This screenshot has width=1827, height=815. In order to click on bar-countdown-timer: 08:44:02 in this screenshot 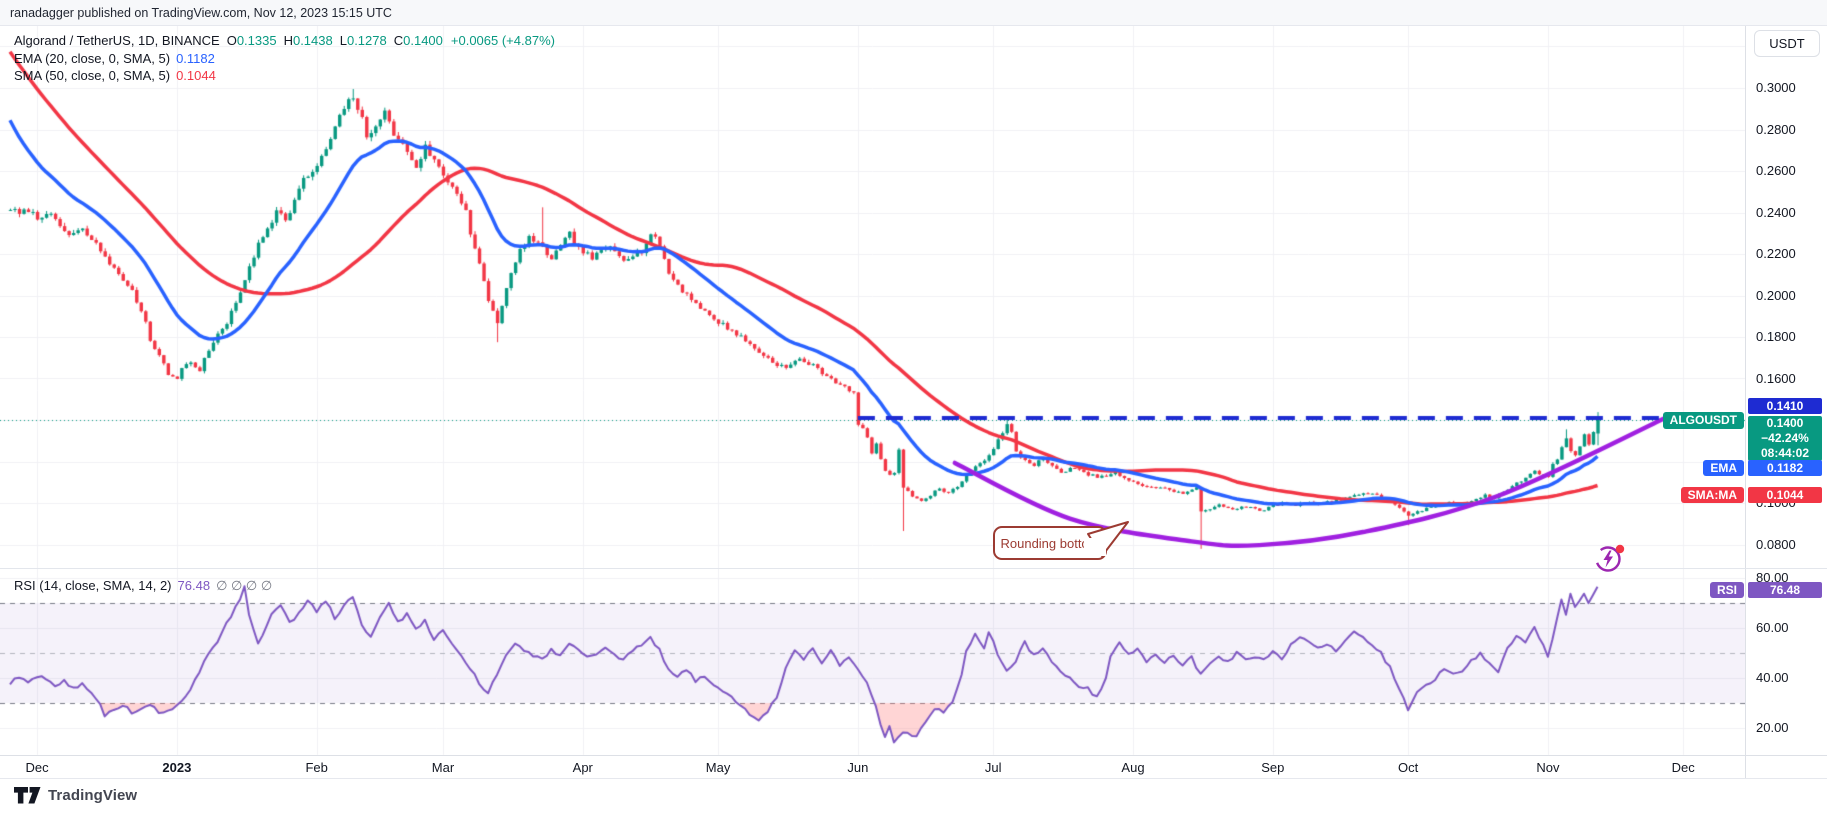, I will do `click(1785, 453)`.